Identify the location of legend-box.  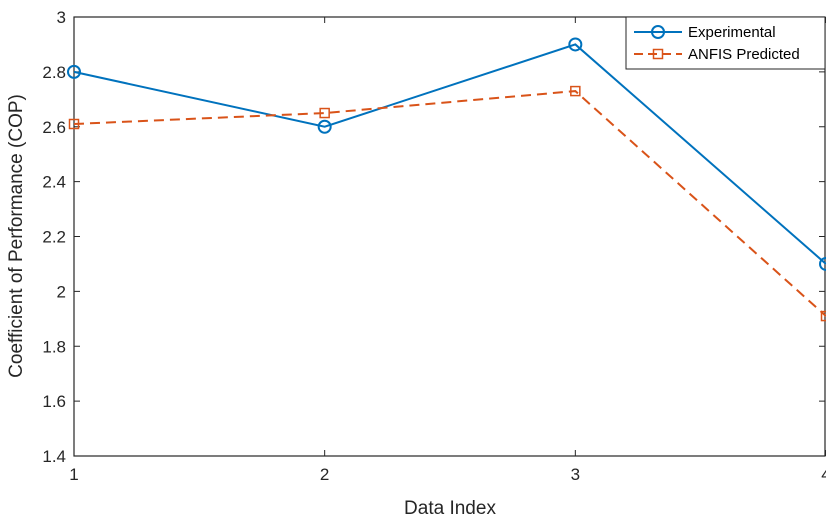
(725, 43).